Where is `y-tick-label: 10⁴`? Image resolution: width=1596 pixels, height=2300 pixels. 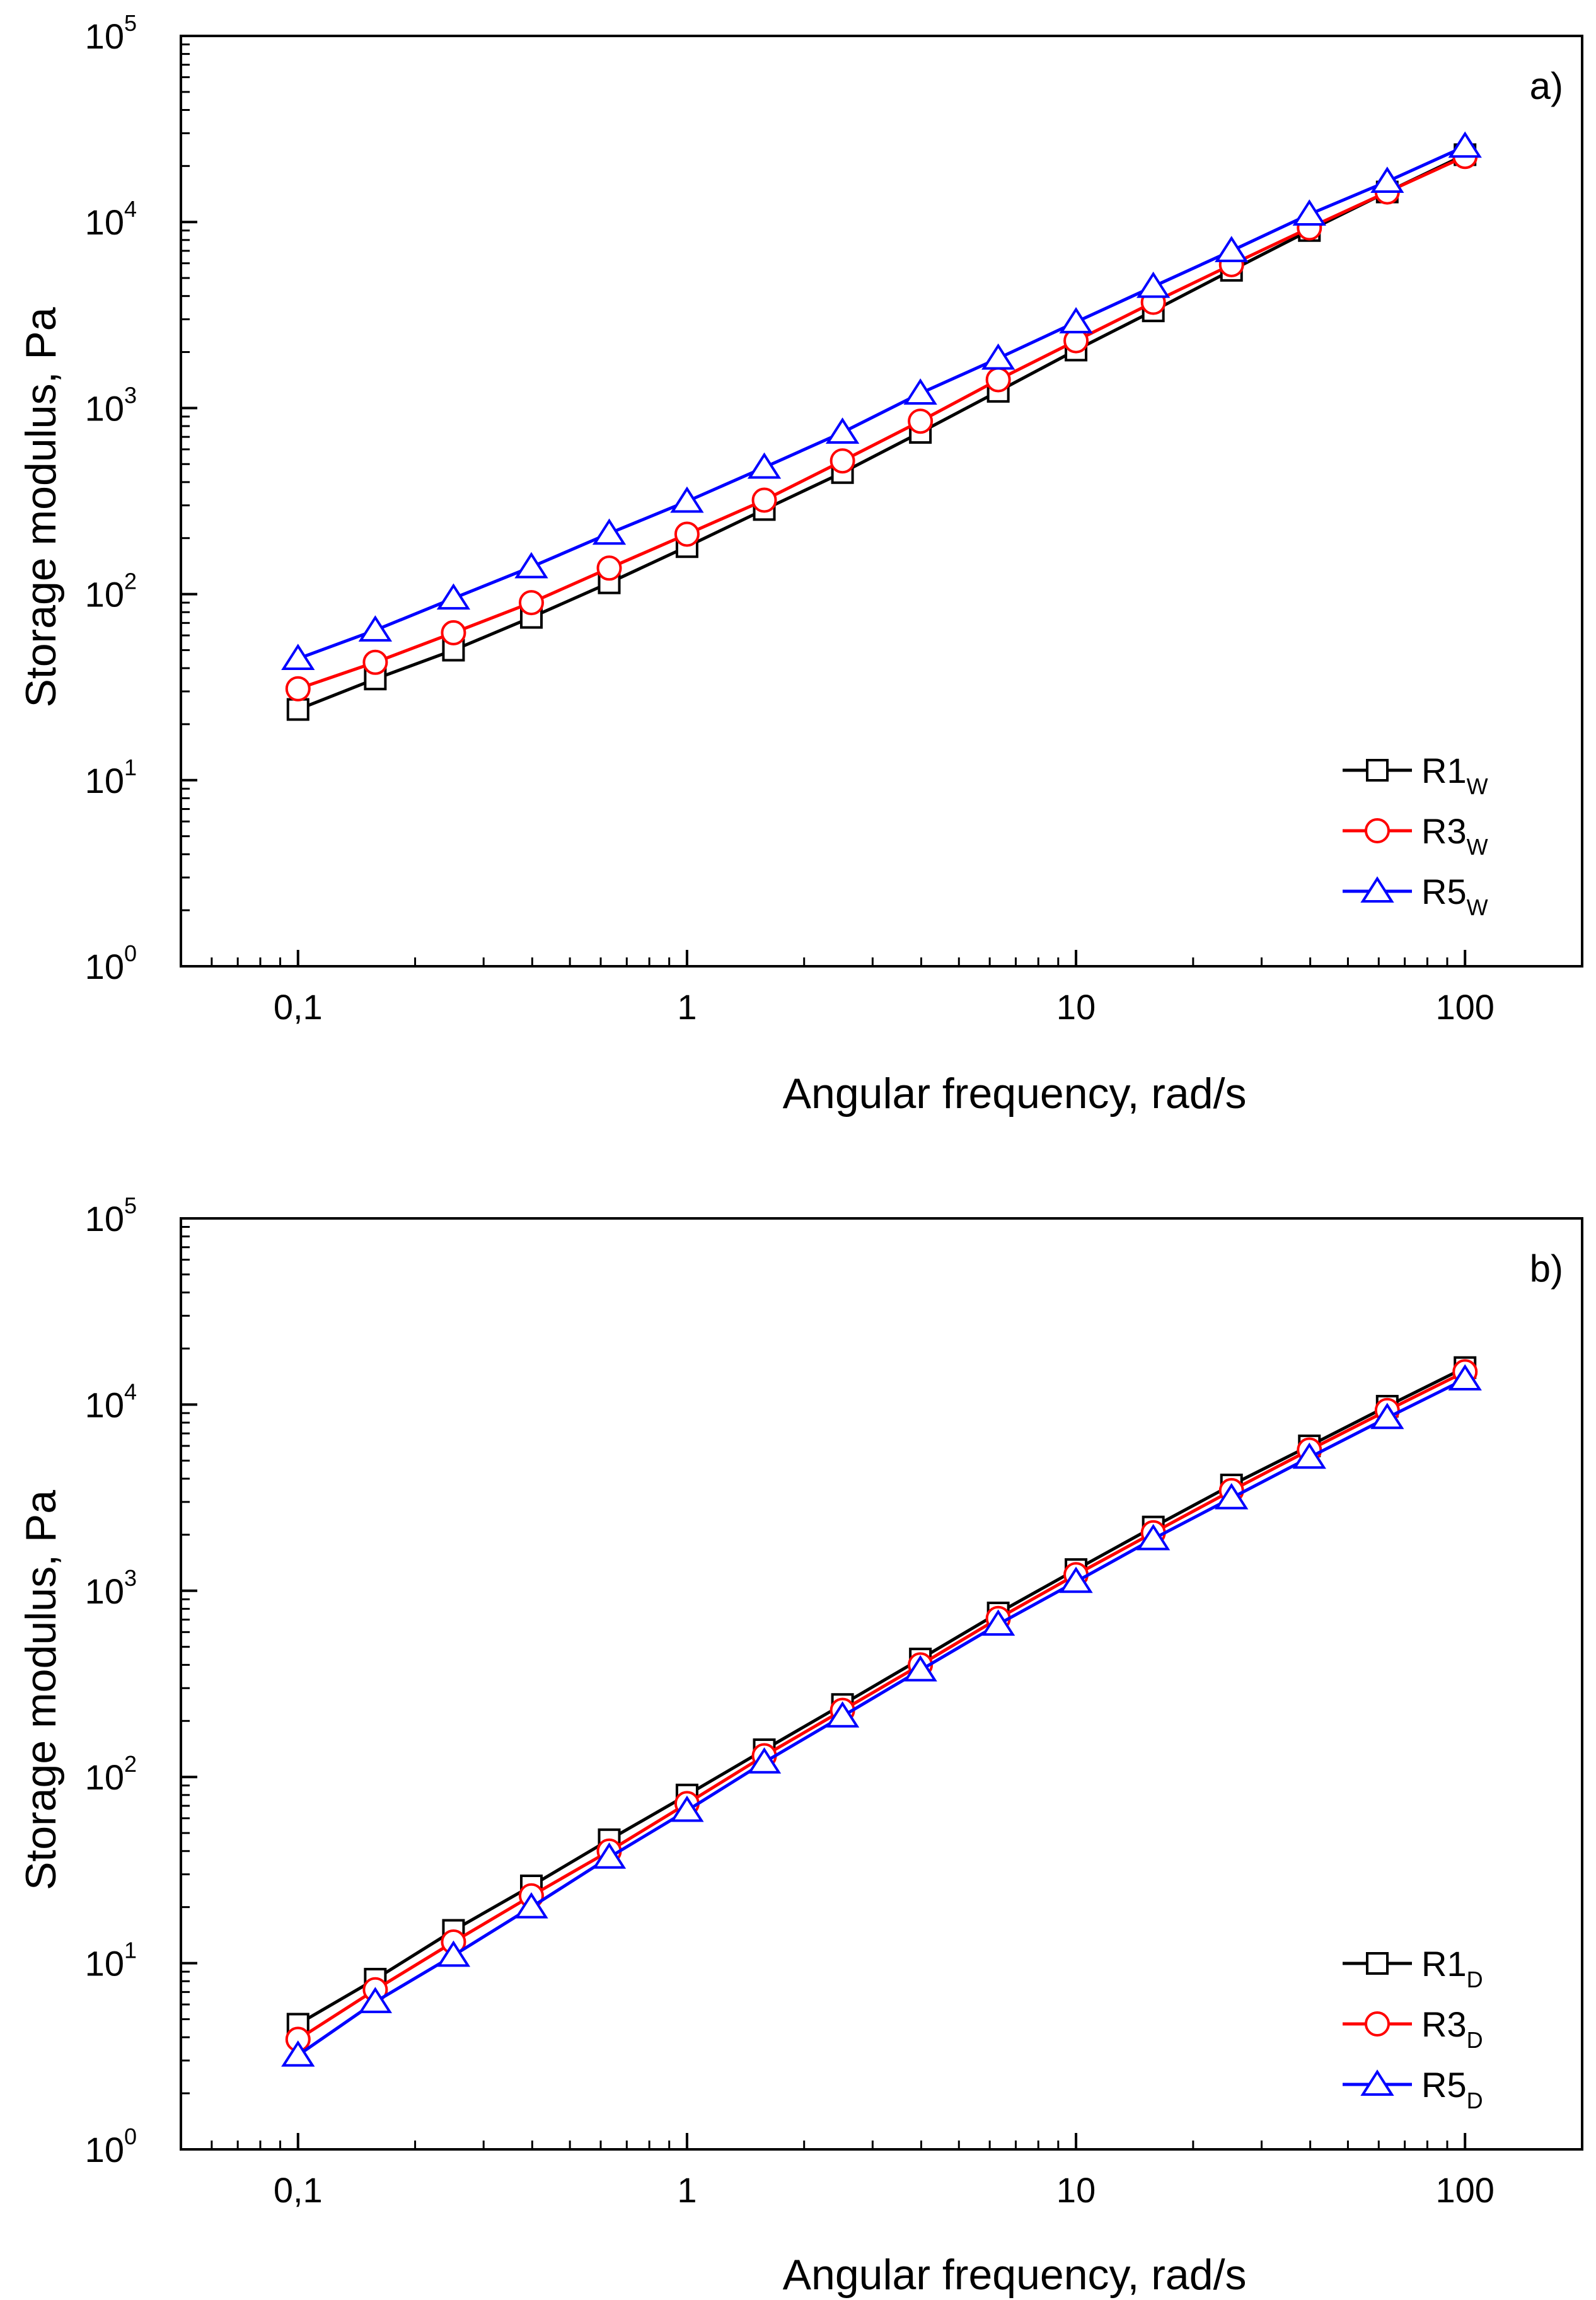
y-tick-label: 10⁴ is located at coordinates (111, 219).